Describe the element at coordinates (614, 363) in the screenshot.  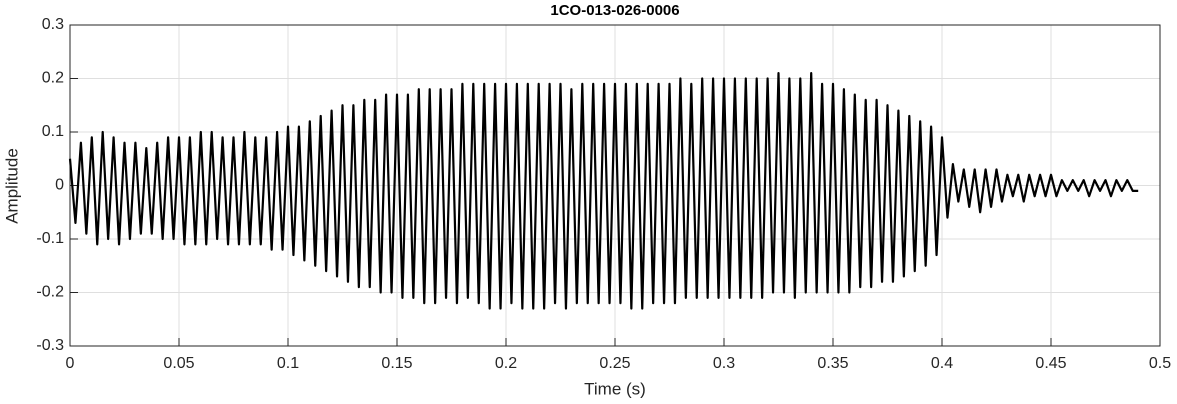
I see `x-tick-label: 0.25` at that location.